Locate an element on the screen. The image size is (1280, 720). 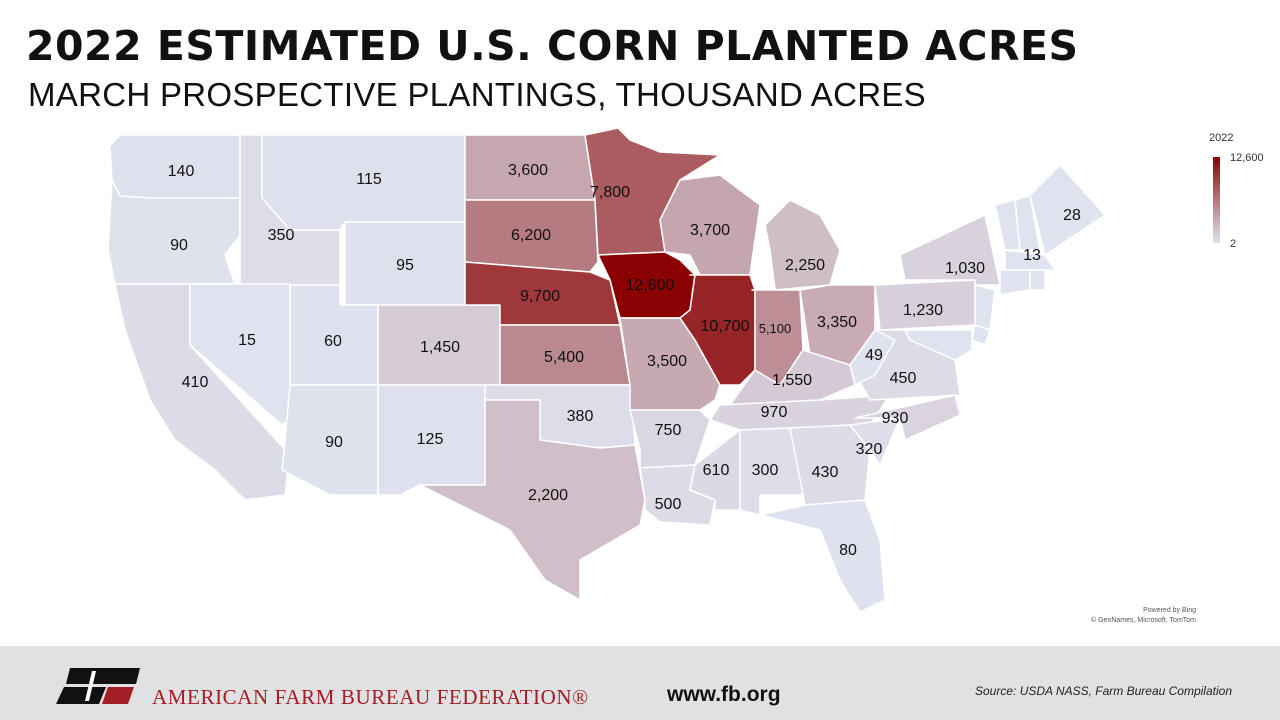
state-value-label-pa: 1,230 is located at coordinates (923, 310).